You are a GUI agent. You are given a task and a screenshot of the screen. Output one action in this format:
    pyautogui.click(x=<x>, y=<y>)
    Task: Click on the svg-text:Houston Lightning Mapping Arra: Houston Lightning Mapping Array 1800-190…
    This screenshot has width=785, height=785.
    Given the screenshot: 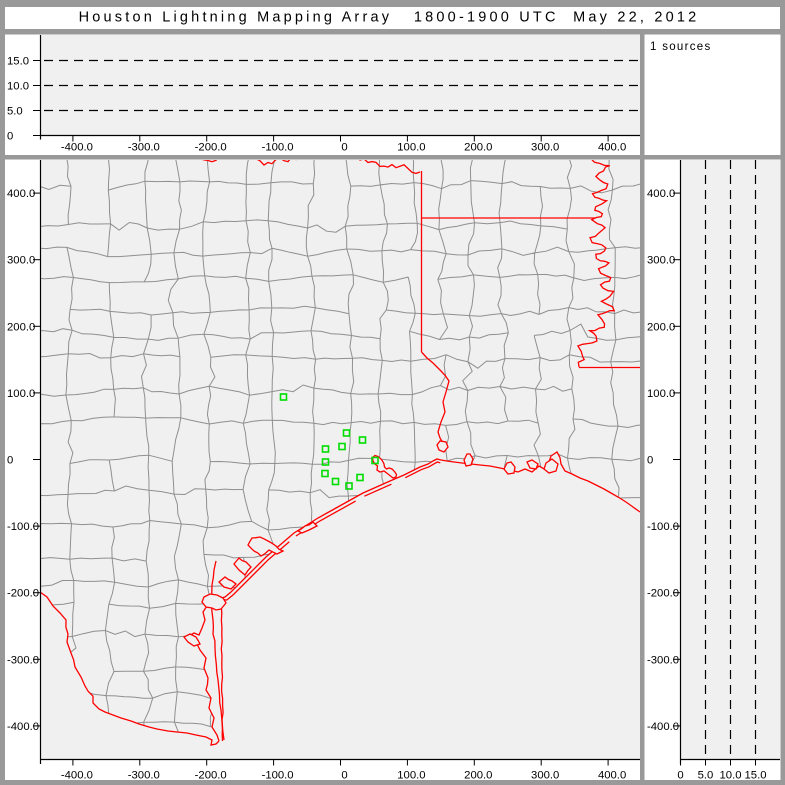 What is the action you would take?
    pyautogui.click(x=389, y=18)
    